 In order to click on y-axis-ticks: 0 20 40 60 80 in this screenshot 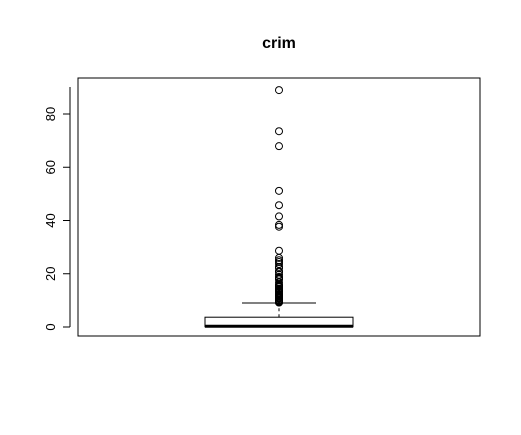, I will do `click(56, 219)`.